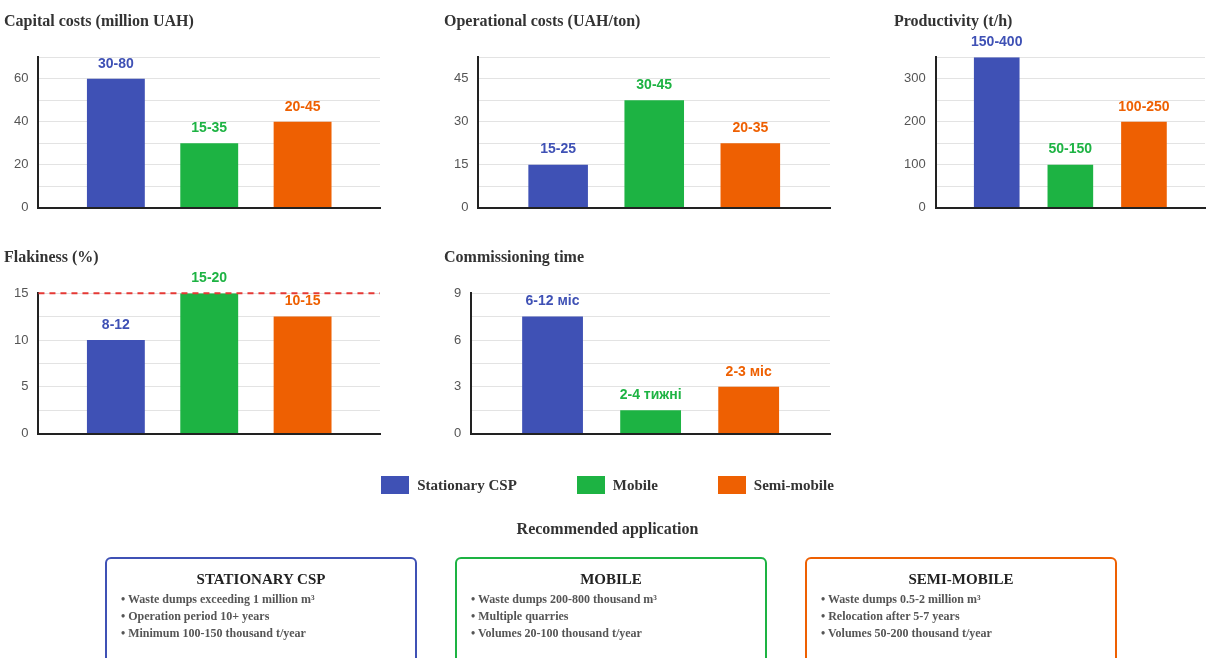 This screenshot has width=1215, height=658. Describe the element at coordinates (25, 386) in the screenshot. I see `y-tick-label: 5` at that location.